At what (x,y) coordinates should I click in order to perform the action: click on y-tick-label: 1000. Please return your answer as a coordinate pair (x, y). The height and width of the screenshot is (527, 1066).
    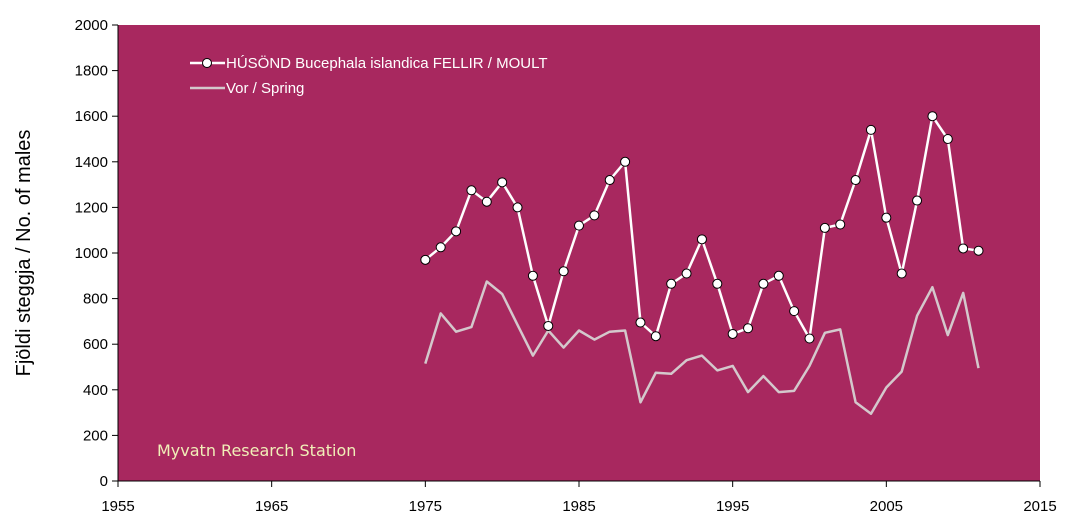
    Looking at the image, I should click on (91, 253).